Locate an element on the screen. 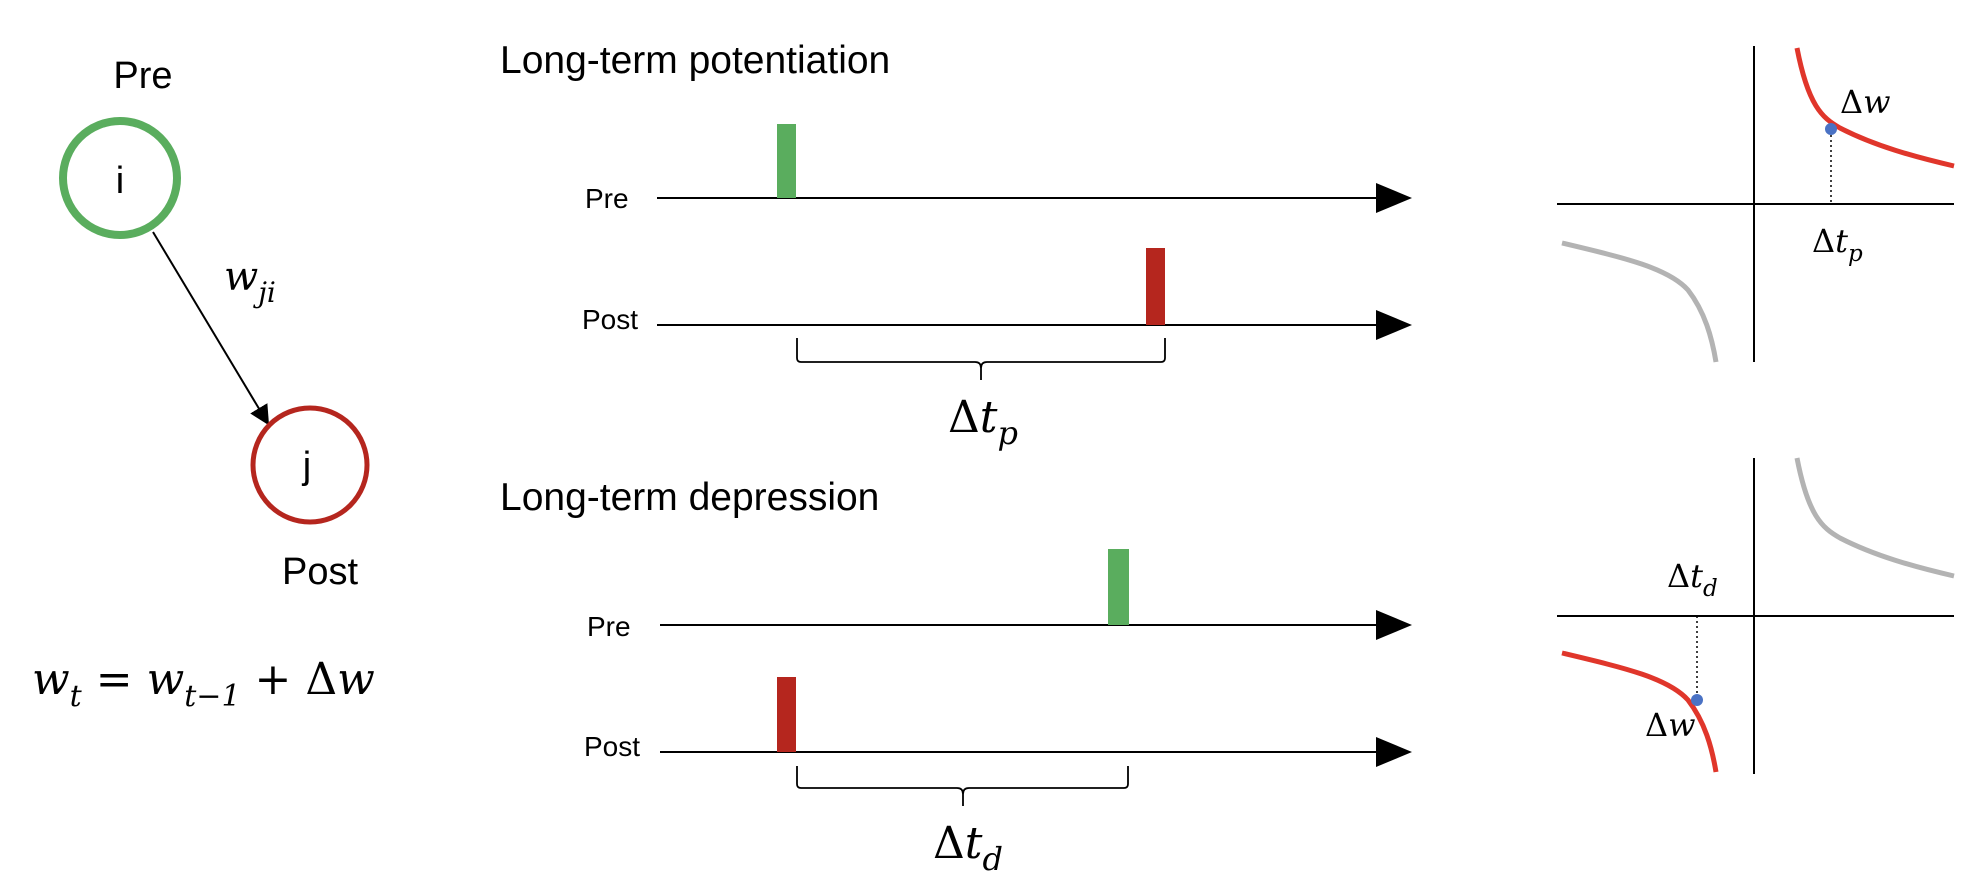 This screenshot has height=894, width=1982. ltd-pre-spike is located at coordinates (1118, 587).